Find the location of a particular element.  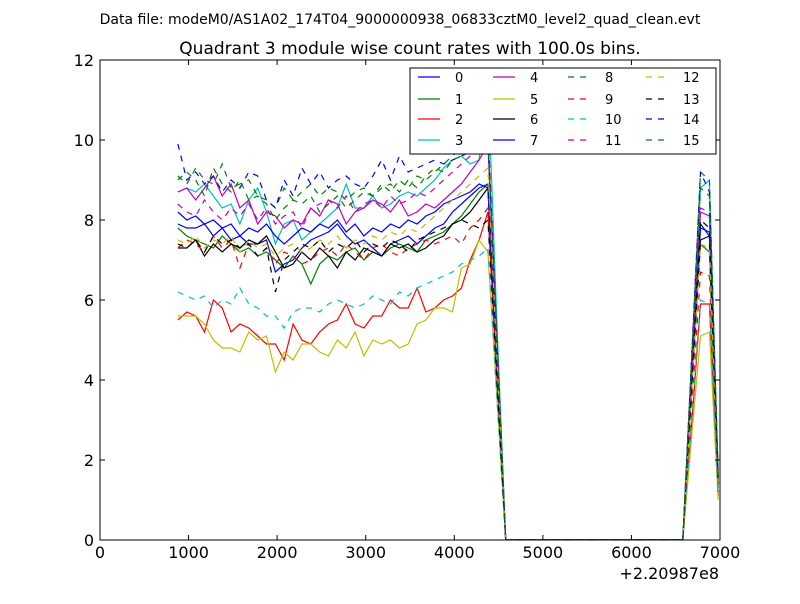

legend-label-4: 4 is located at coordinates (534, 78).